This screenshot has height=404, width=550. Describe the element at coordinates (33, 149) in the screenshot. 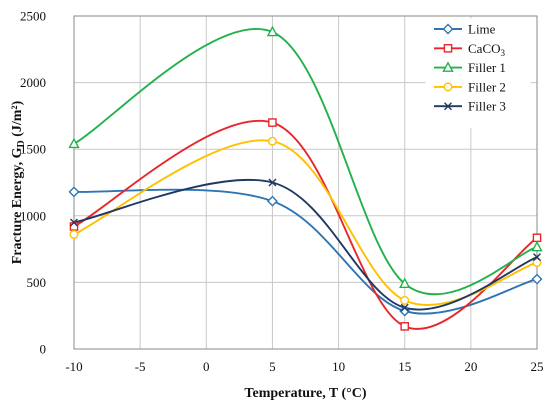

I see `y-tick-label: 1500` at that location.